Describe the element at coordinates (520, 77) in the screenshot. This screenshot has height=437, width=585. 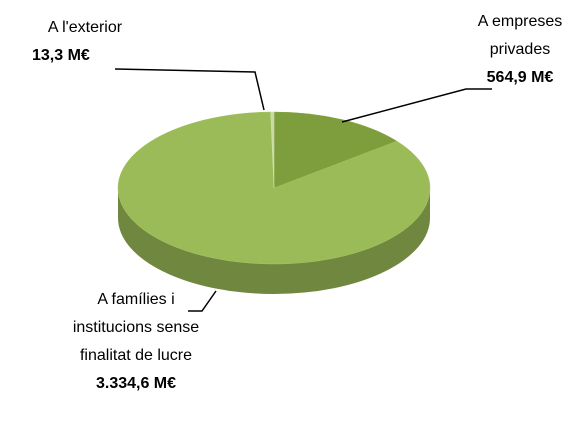
I see `value-label: 564,9 M€` at that location.